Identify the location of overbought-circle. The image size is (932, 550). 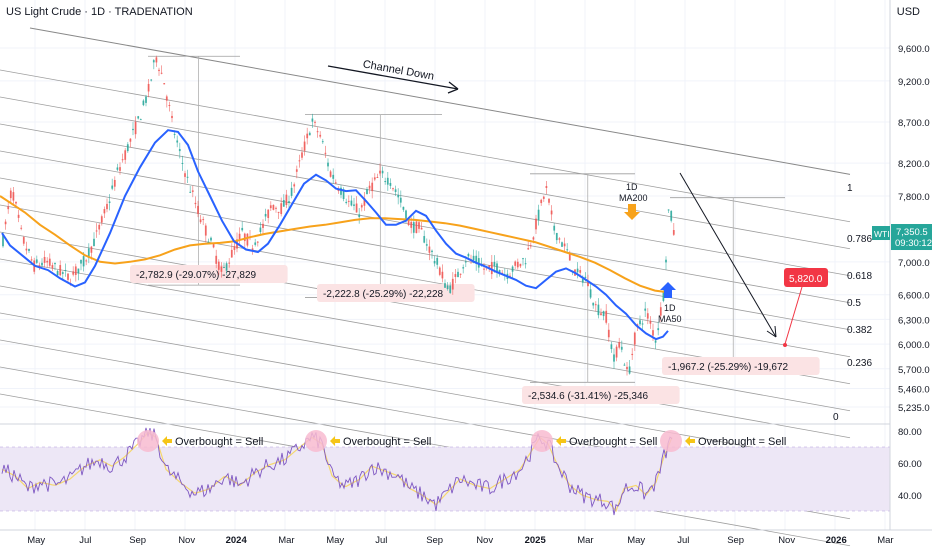
(316, 441).